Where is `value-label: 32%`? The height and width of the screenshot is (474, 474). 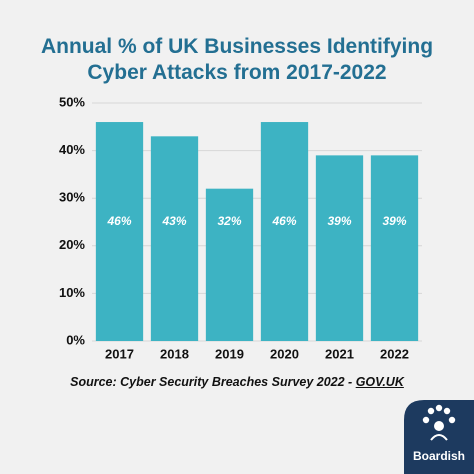
value-label: 32% is located at coordinates (229, 221).